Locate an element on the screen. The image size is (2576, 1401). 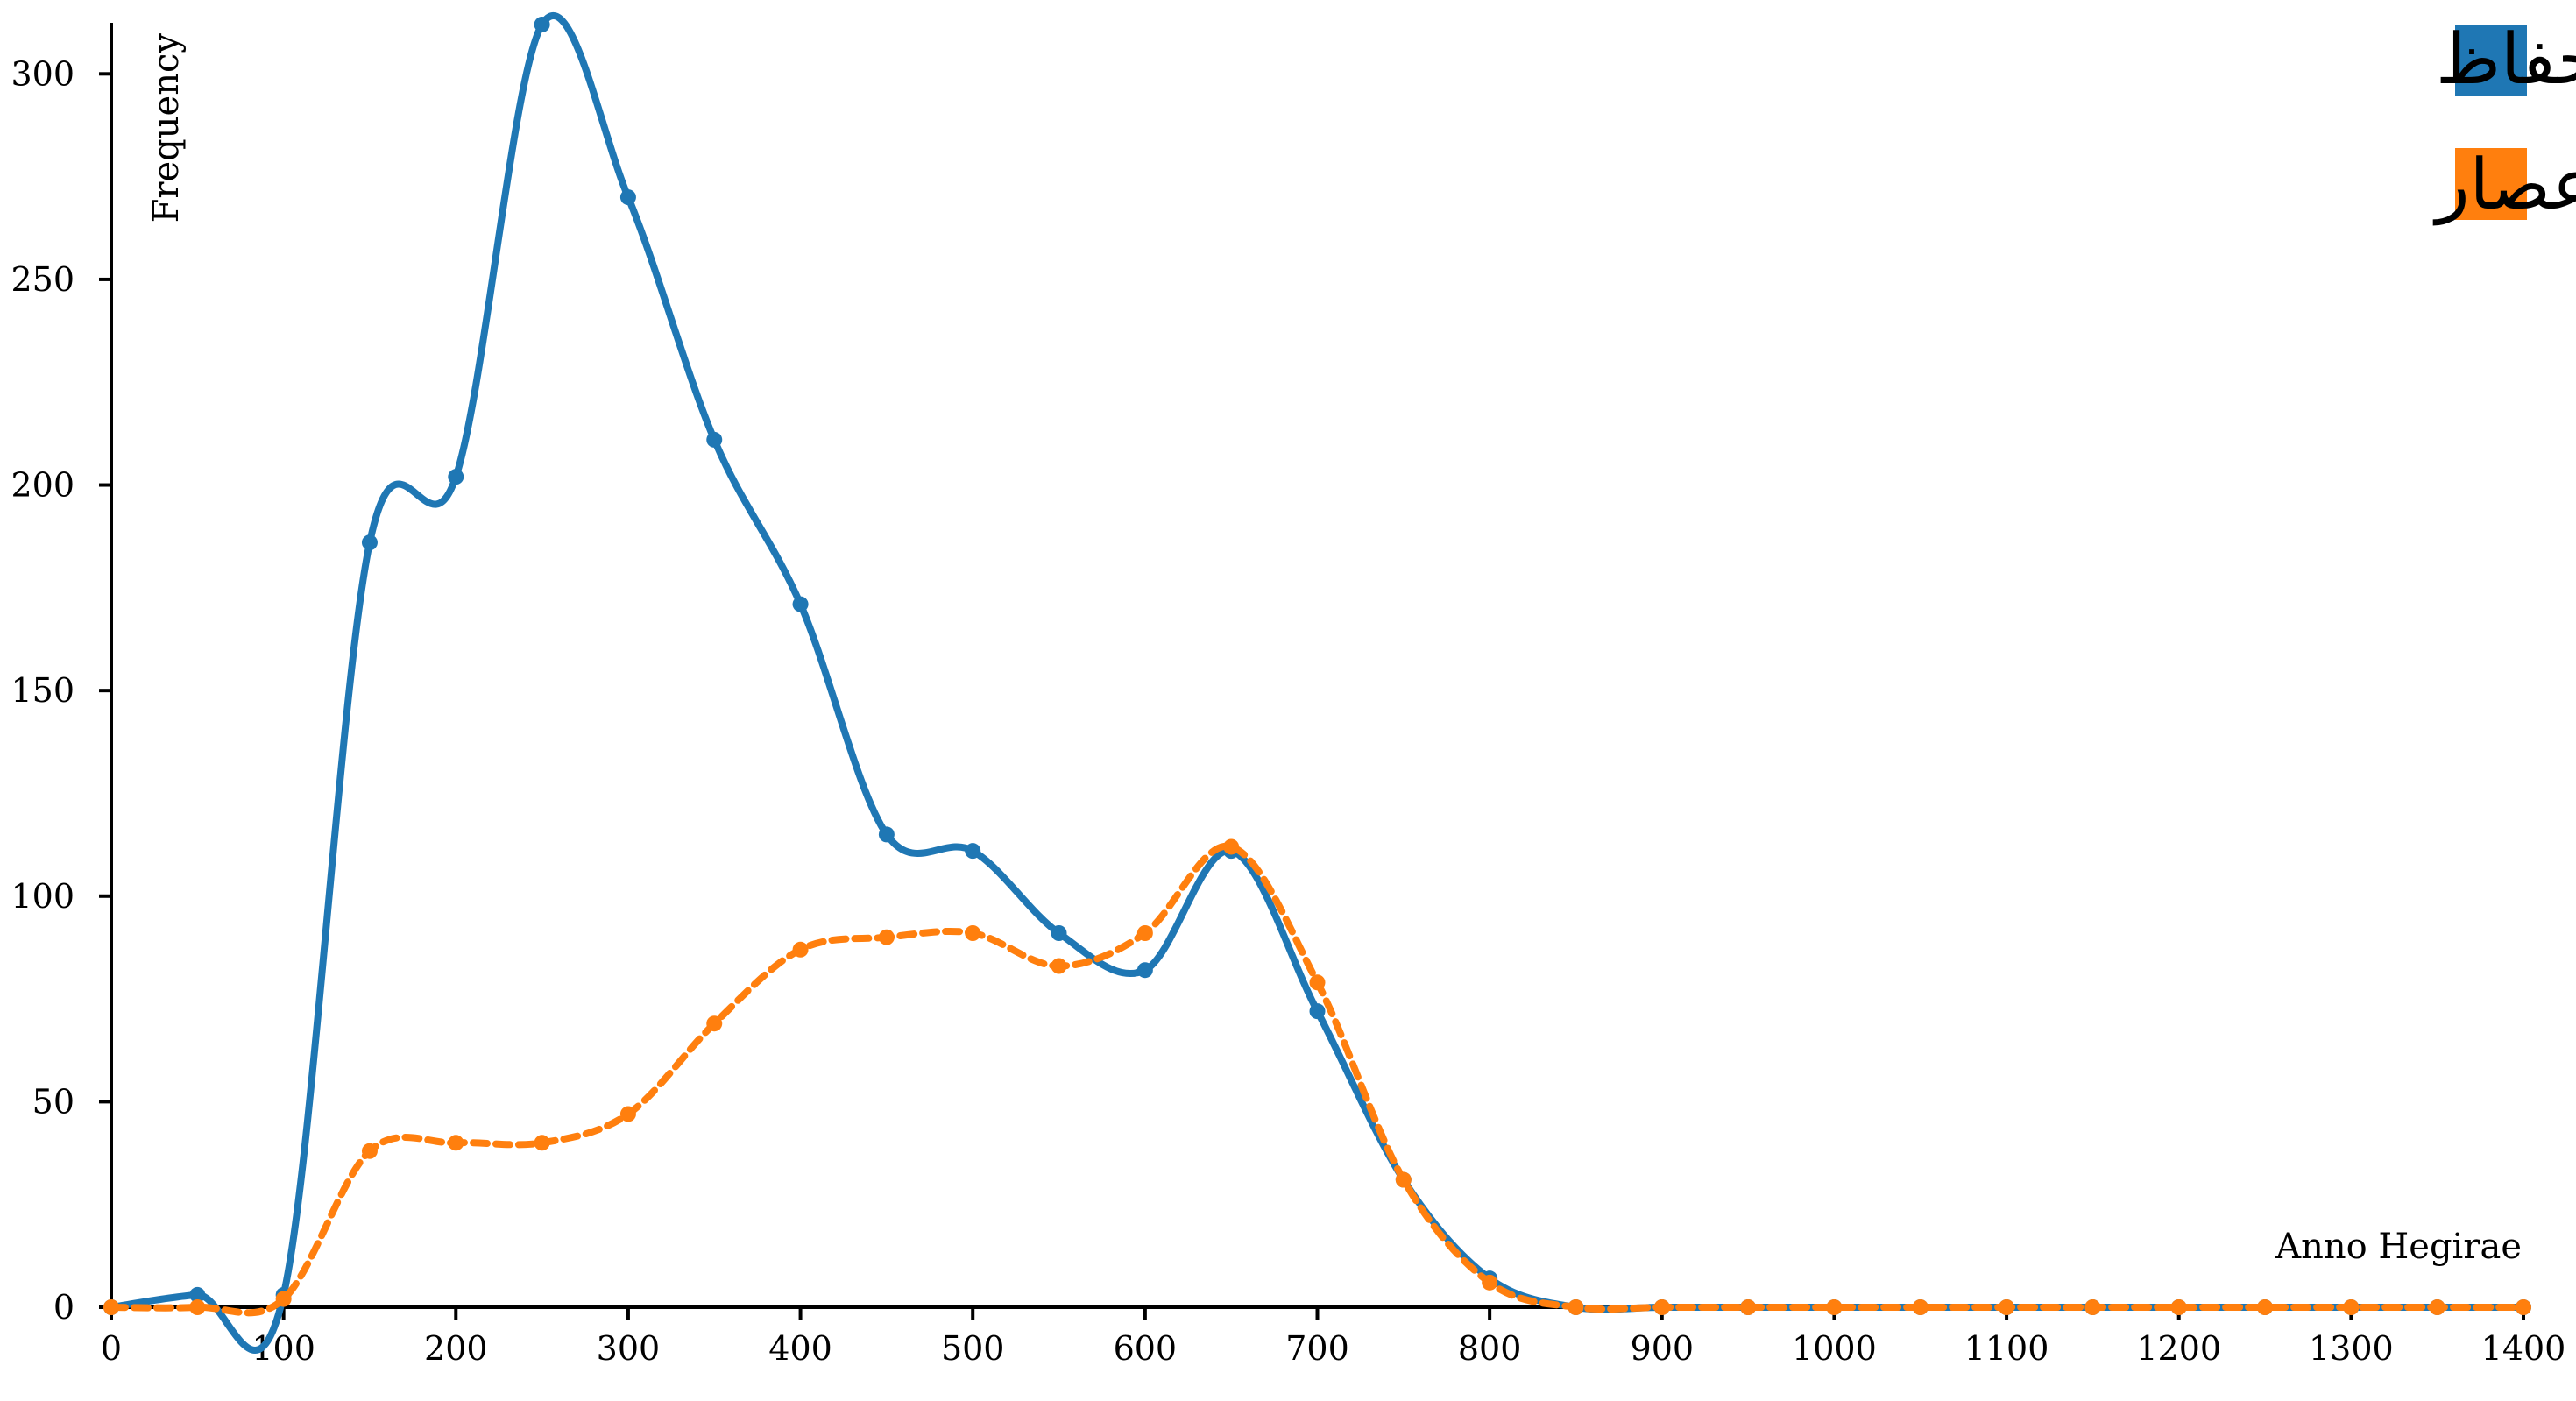
x-tick-label: 1300 is located at coordinates (2351, 1348).